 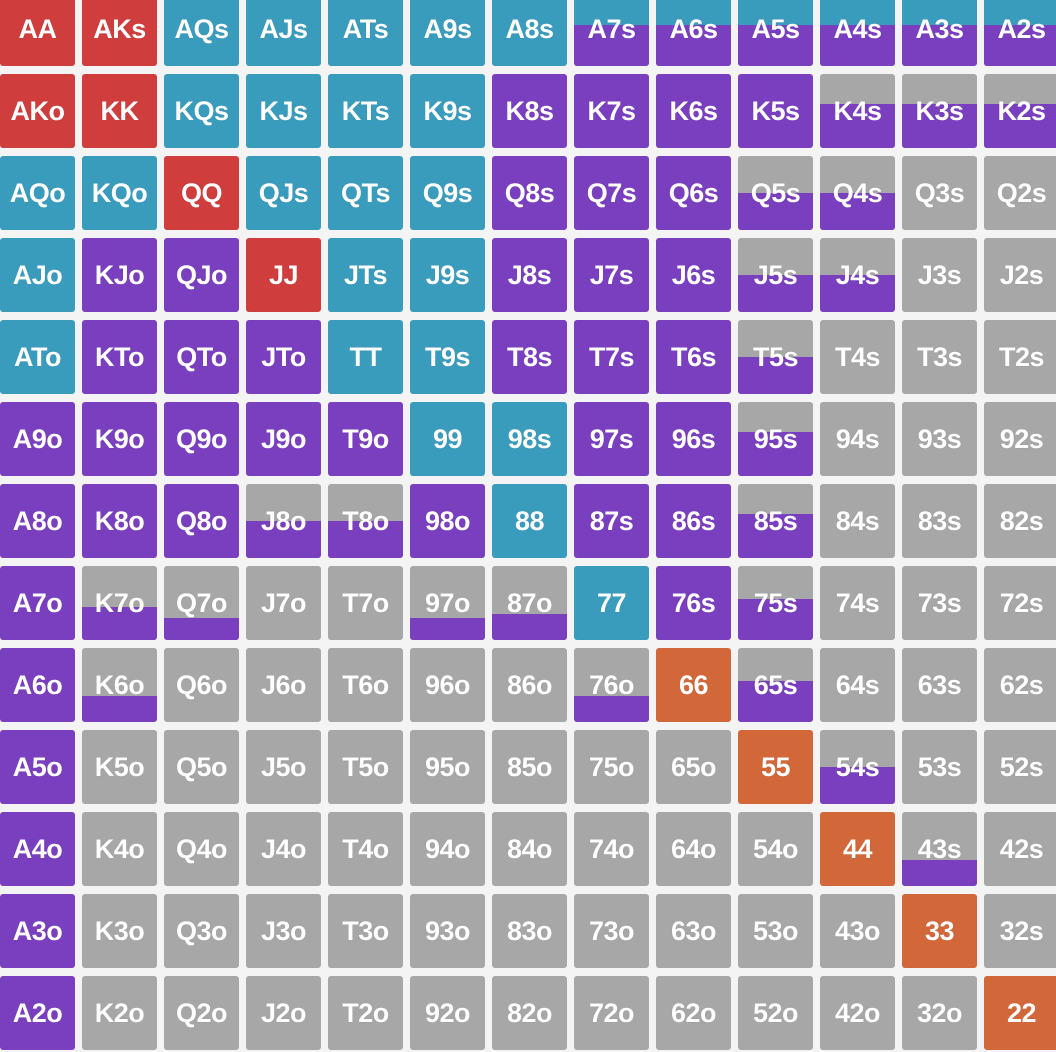 What do you see at coordinates (611, 767) in the screenshot?
I see `hand-cell-75o: 75o` at bounding box center [611, 767].